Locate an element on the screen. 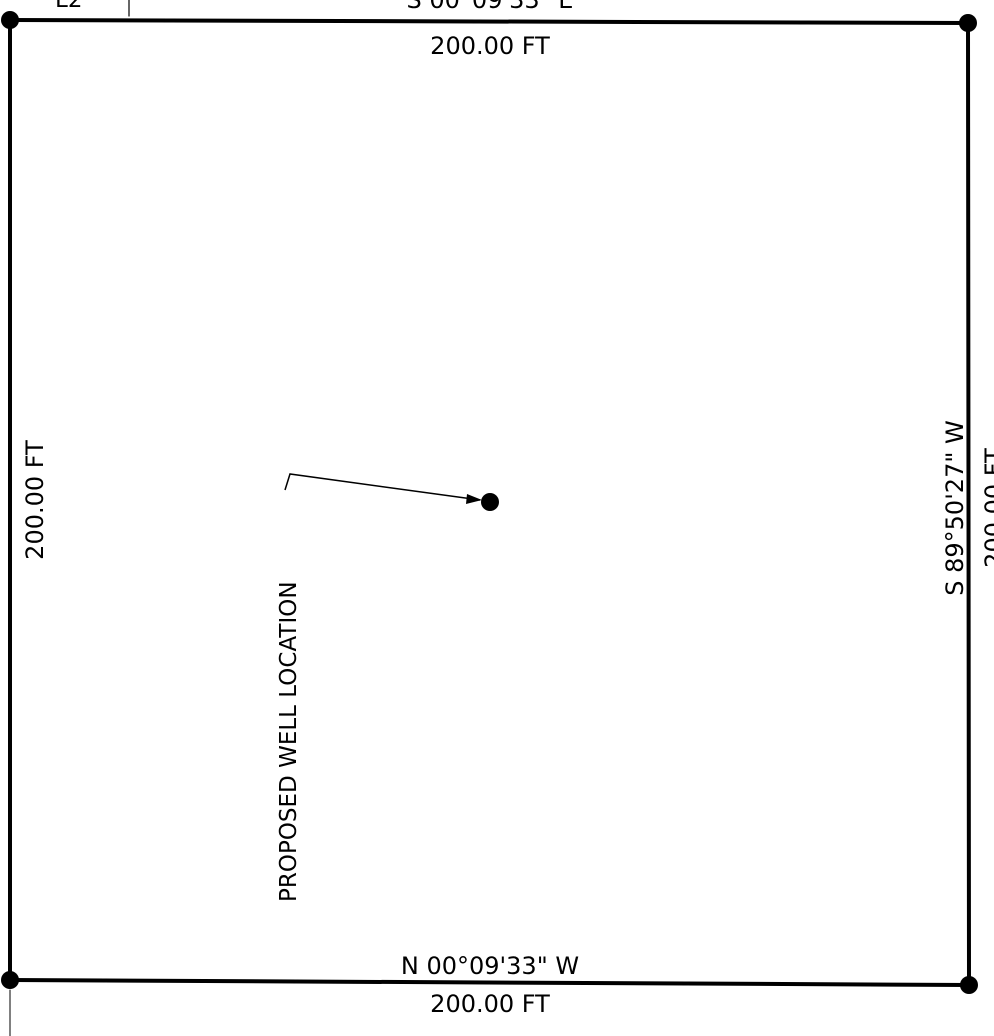 The image size is (994, 1036). corner-marker-ne is located at coordinates (968, 23).